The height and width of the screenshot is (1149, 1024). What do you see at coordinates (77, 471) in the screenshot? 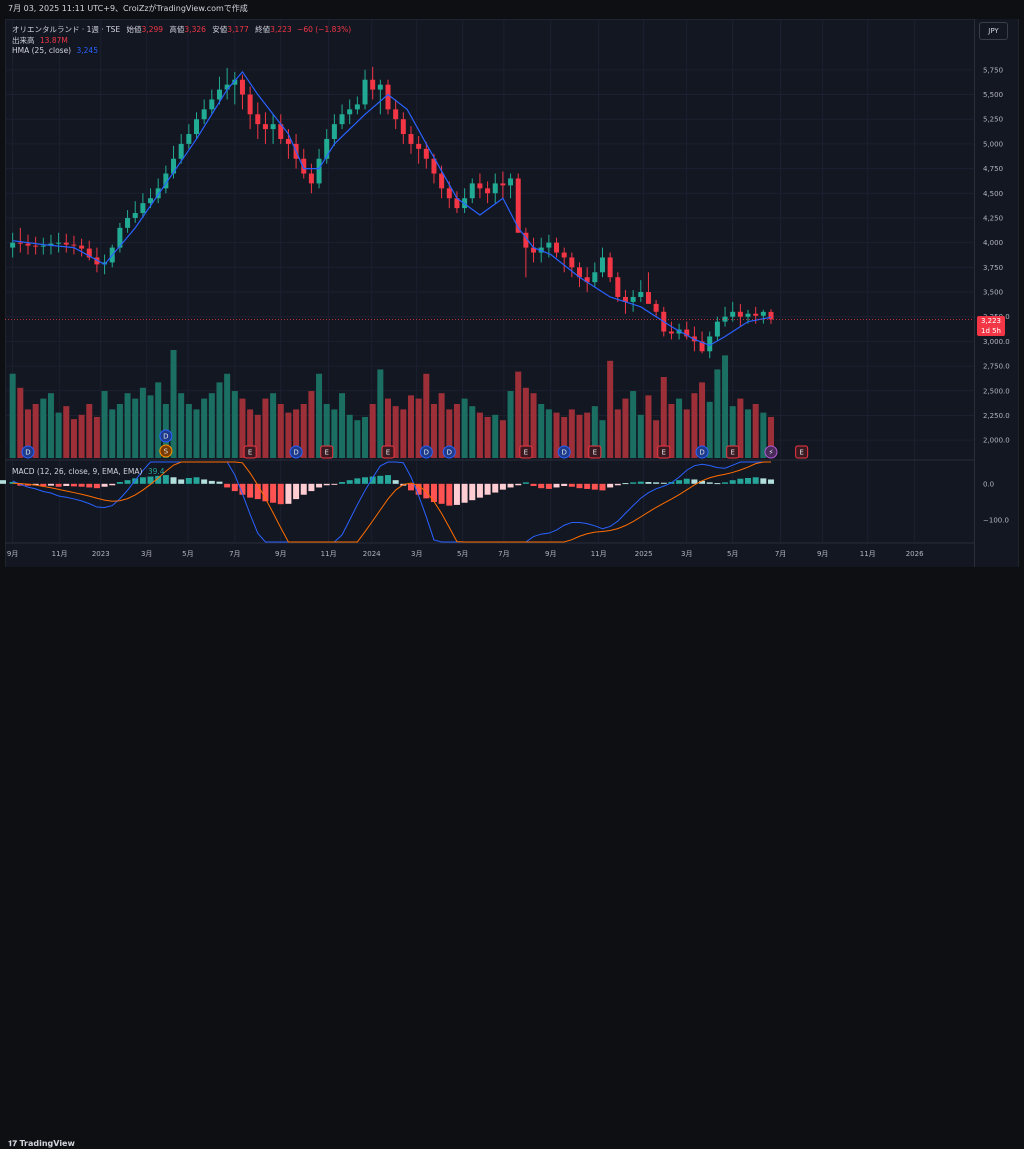
I see `macd-label: MACD (12, 26, close, 9, EMA, EMA)` at bounding box center [77, 471].